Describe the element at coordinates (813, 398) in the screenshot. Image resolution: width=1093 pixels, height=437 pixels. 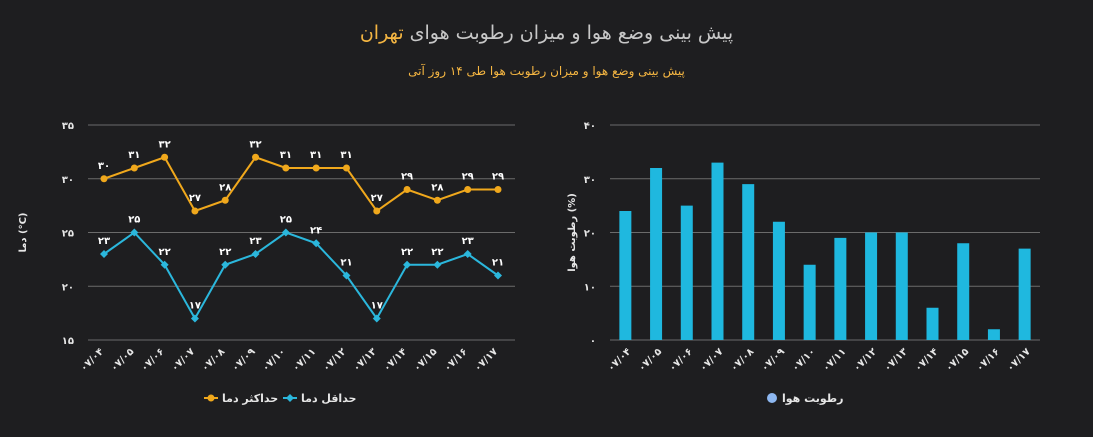
I see `legend-humidity-label: رطوبت هوا` at that location.